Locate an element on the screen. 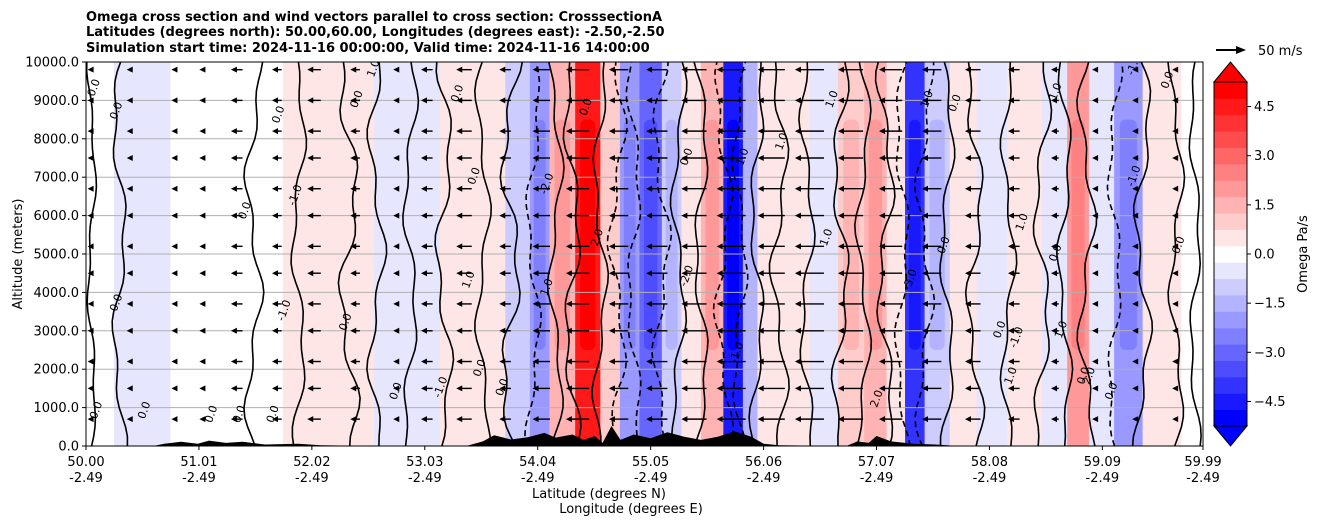 This screenshot has width=1320, height=526. x-axis-label-longitude: Longitude (degrees E) is located at coordinates (631, 509).